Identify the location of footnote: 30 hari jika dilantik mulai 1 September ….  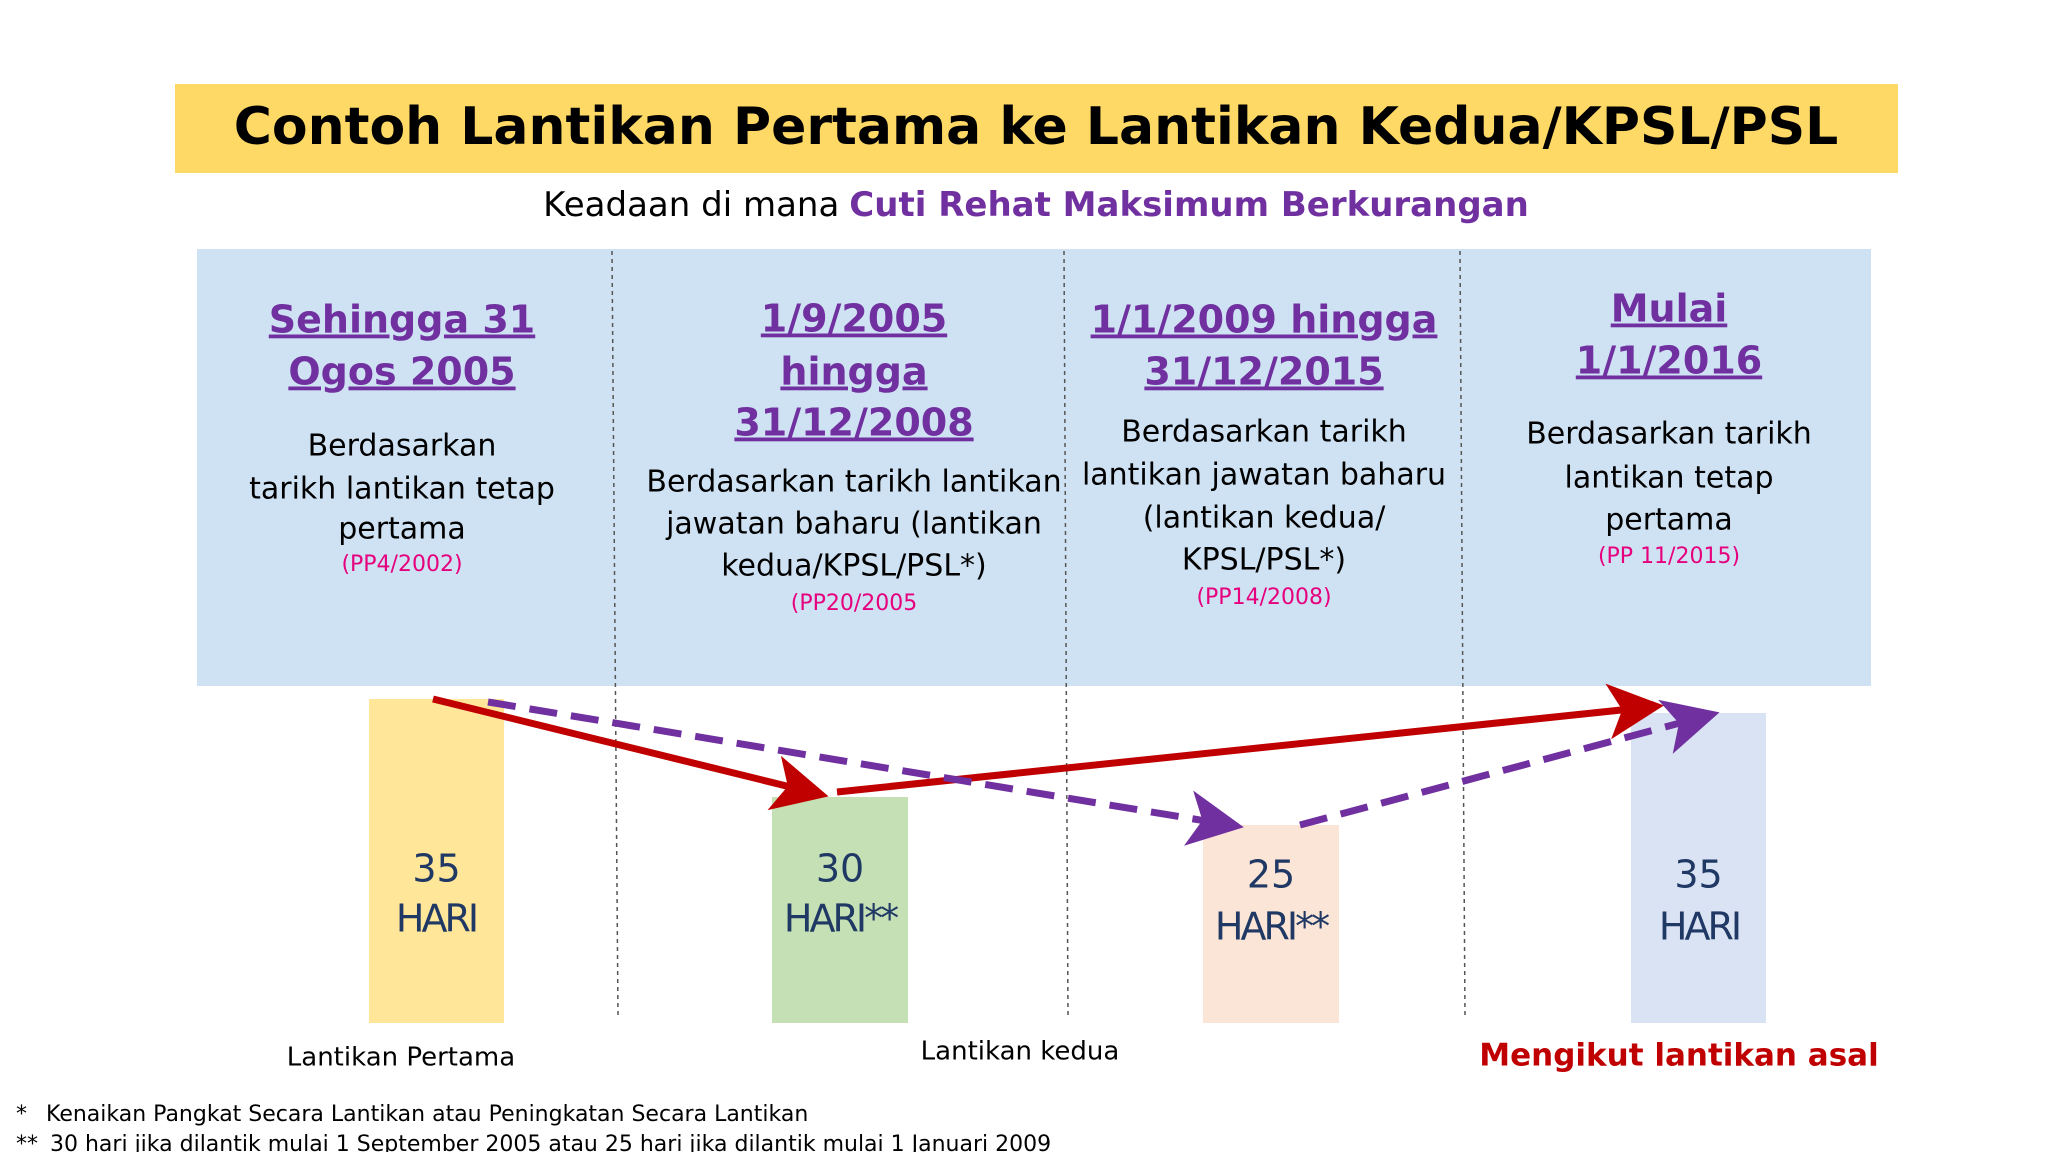
(550, 1142).